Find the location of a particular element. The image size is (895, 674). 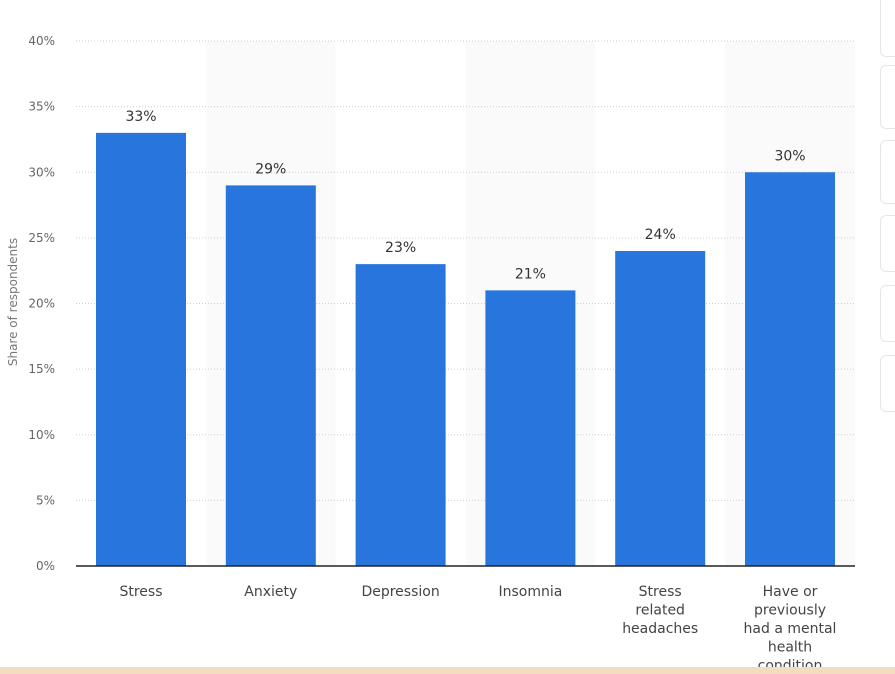

x-tick-label: Anxiety is located at coordinates (270, 592).